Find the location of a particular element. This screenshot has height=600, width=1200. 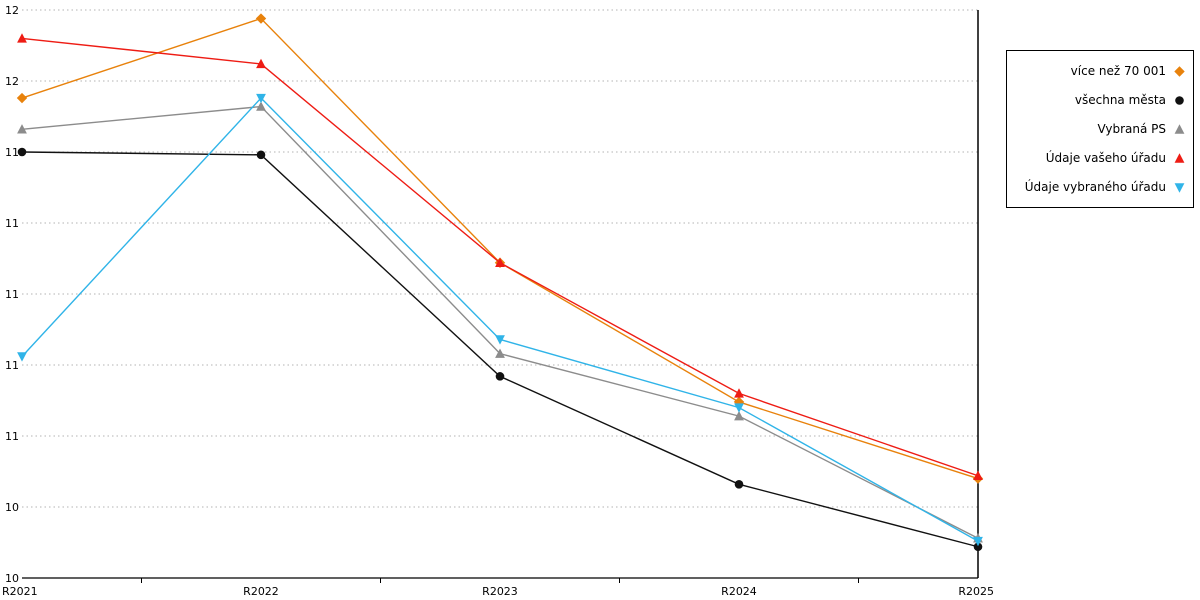

triangle-down-legend-marker-icon is located at coordinates (1179, 187).